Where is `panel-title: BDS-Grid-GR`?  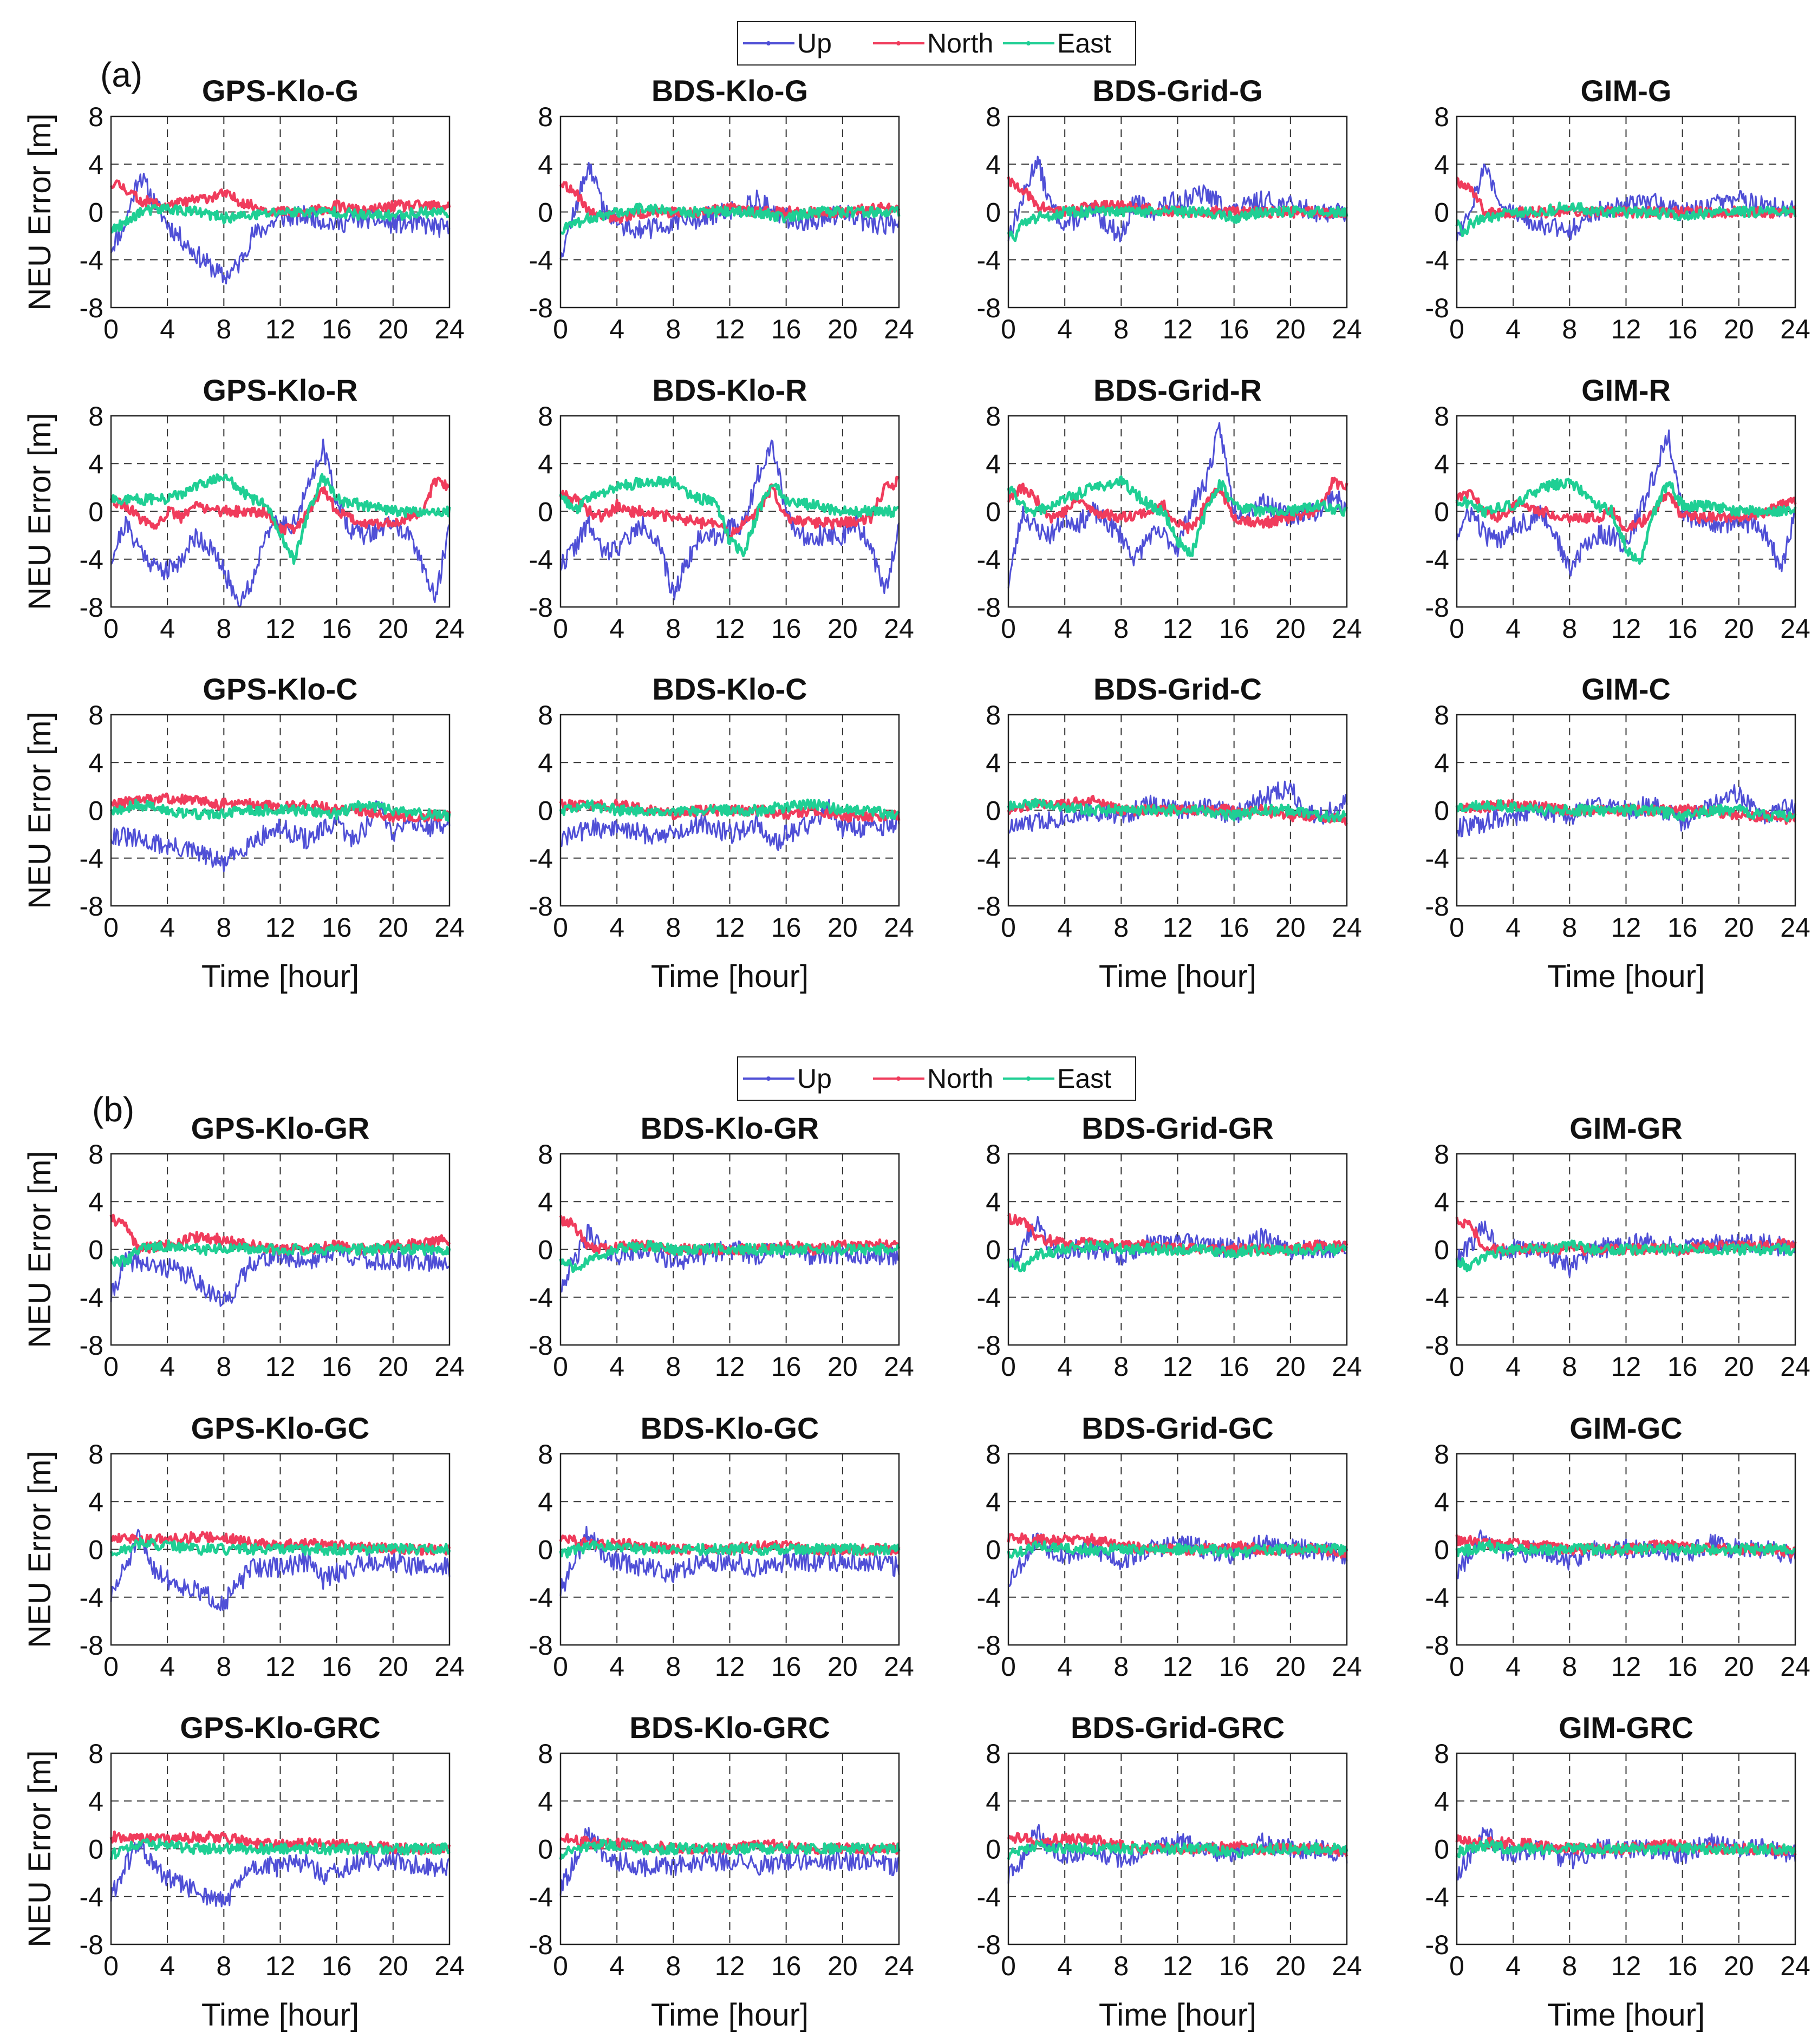 panel-title: BDS-Grid-GR is located at coordinates (1177, 1128).